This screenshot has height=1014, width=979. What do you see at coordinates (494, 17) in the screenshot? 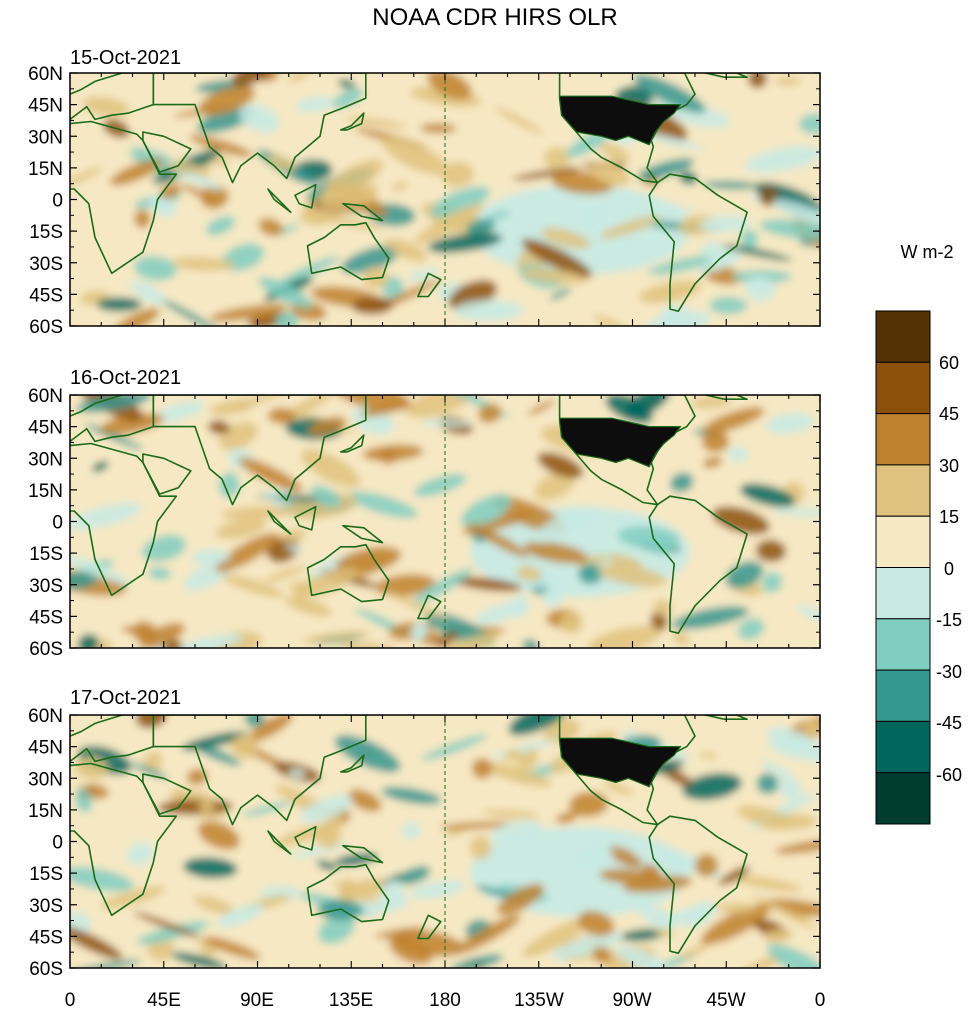
I see `figure-title: NOAA CDR HIRS OLR` at bounding box center [494, 17].